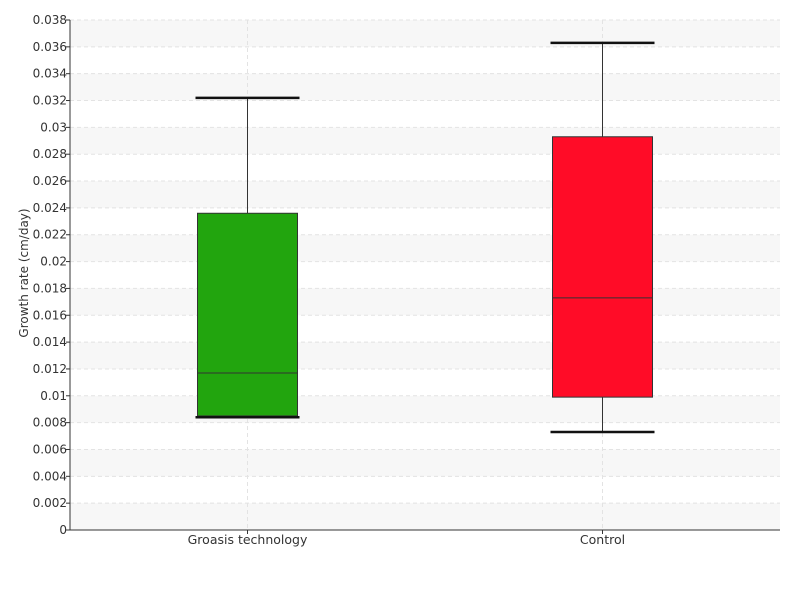 This screenshot has height=600, width=800. Describe the element at coordinates (24, 272) in the screenshot. I see `y-axis-title: Growth rate (cm/day)` at that location.